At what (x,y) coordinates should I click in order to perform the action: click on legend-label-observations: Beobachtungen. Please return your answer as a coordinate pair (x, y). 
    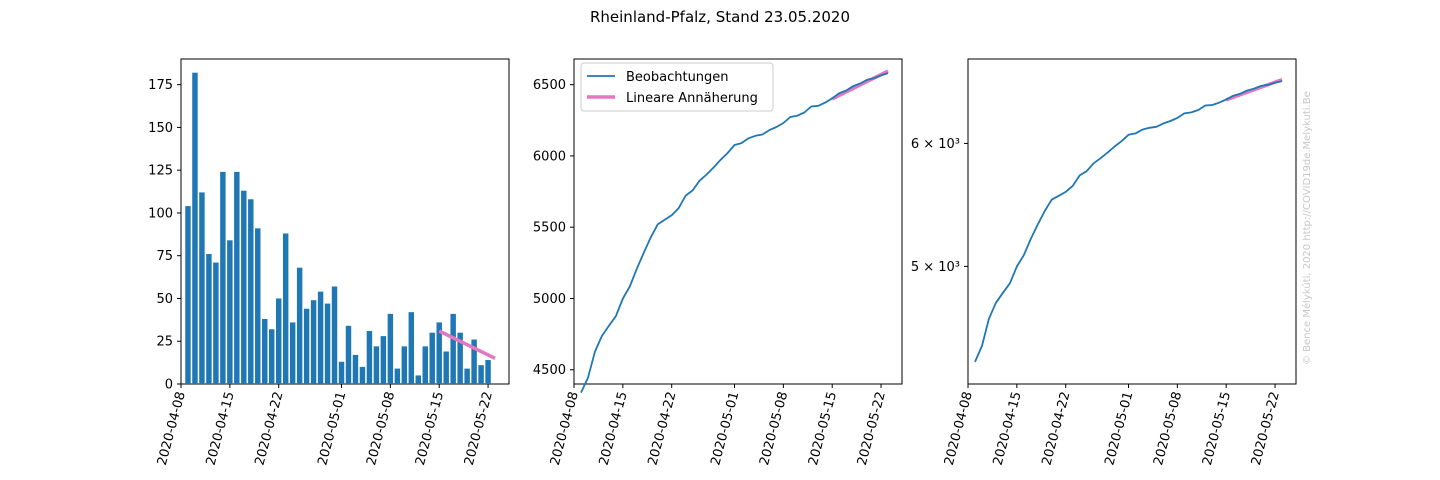
    Looking at the image, I should click on (677, 77).